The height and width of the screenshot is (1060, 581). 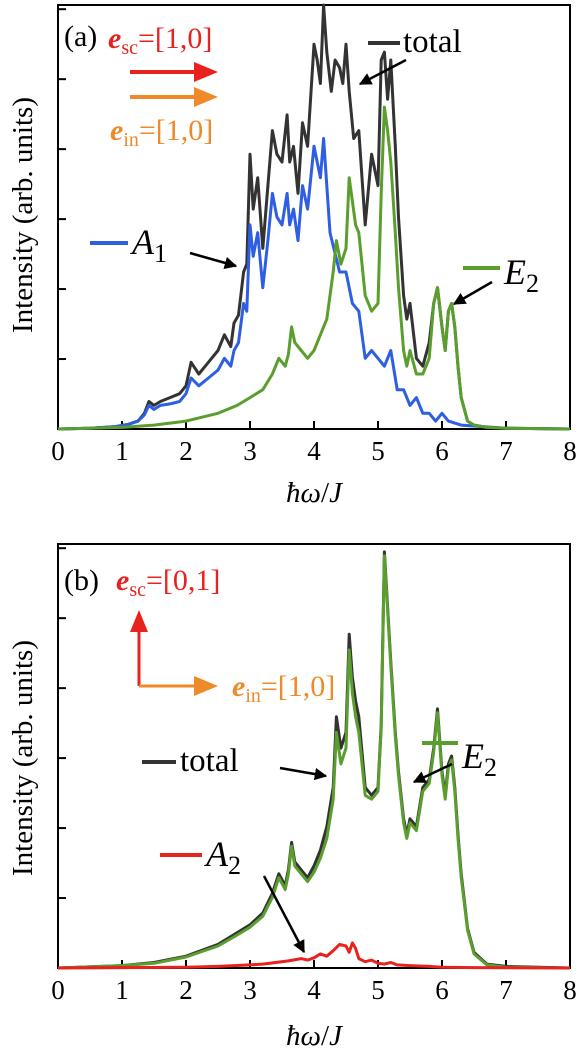 What do you see at coordinates (284, 914) in the screenshot?
I see `legend-pointer-a2` at bounding box center [284, 914].